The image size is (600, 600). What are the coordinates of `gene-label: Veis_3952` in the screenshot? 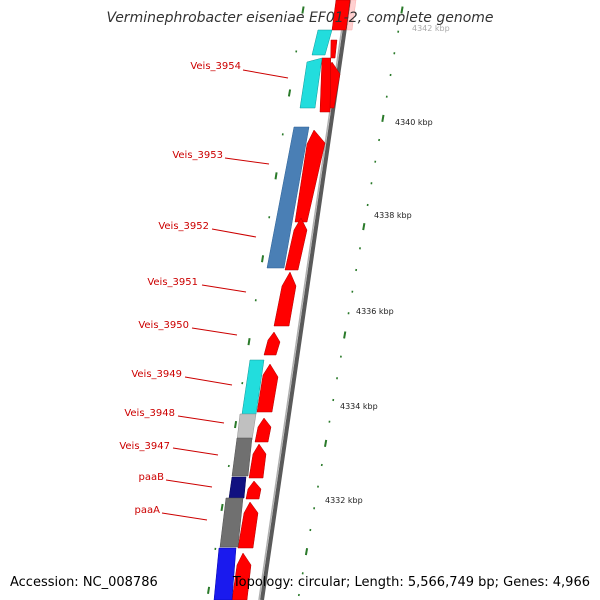 It's located at (183, 226).